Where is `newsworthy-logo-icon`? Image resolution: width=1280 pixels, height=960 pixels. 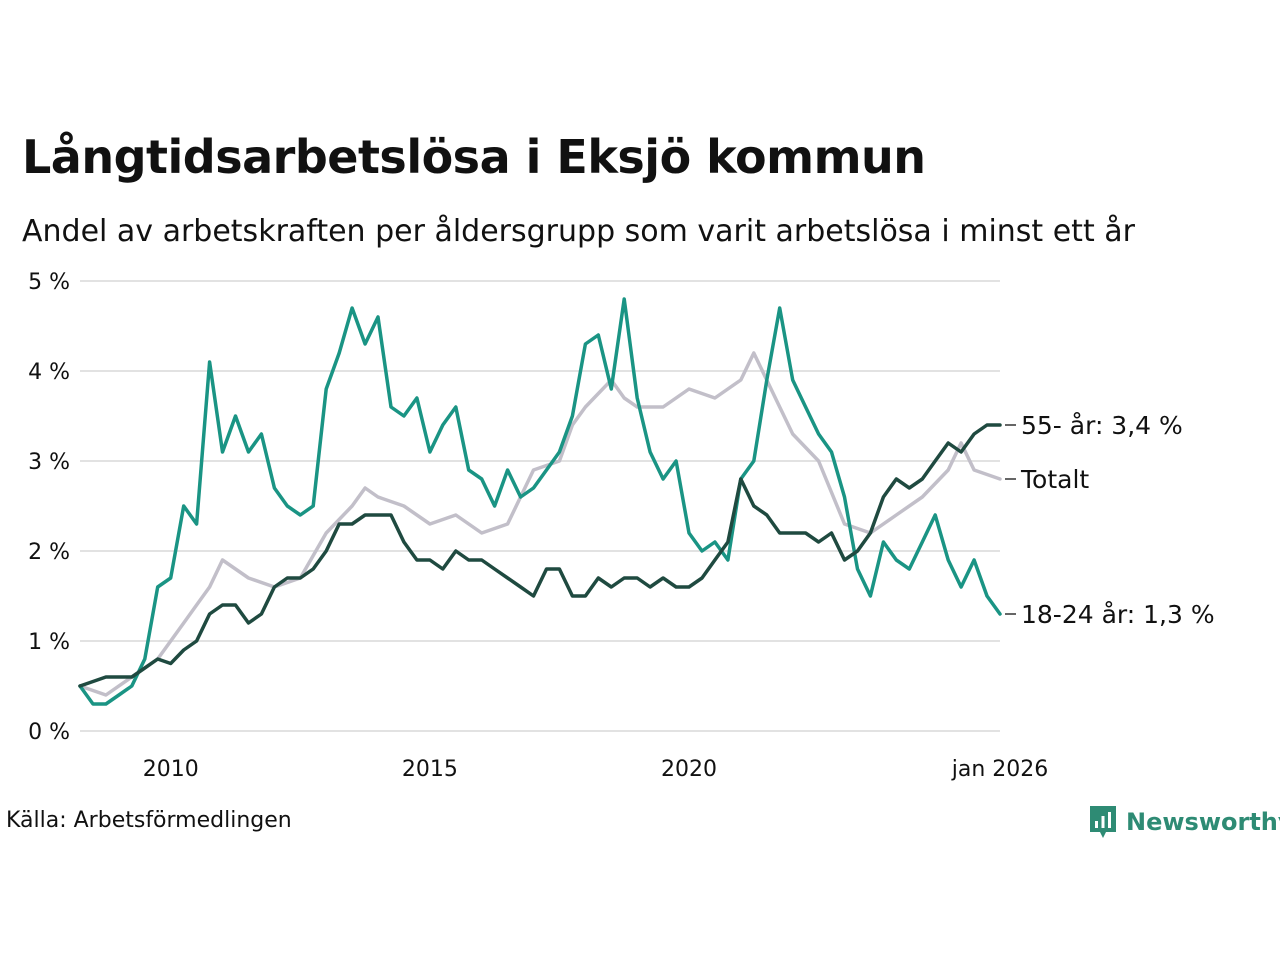
newsworthy-logo-icon is located at coordinates (1103, 822).